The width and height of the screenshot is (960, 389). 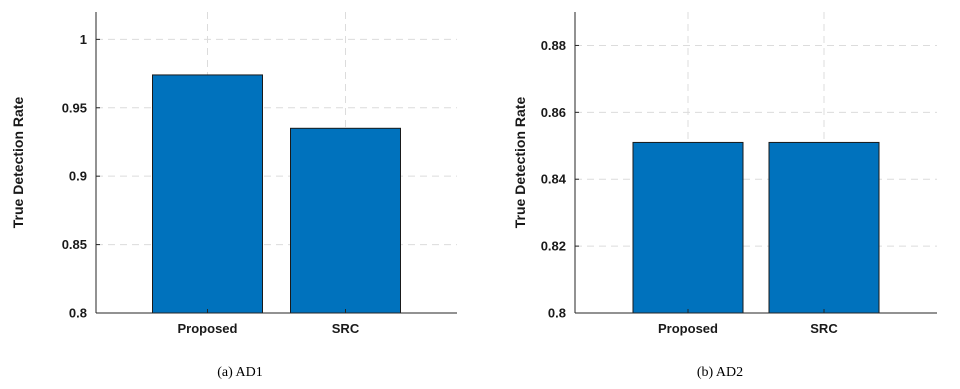 I want to click on y-tick-label: 0.85, so click(x=74, y=244).